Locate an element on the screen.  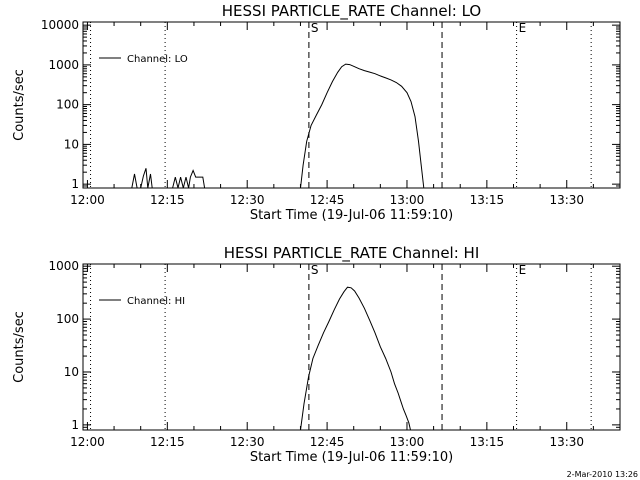
footer-timestamp: 2-Mar-2010 13:26 is located at coordinates (602, 474).